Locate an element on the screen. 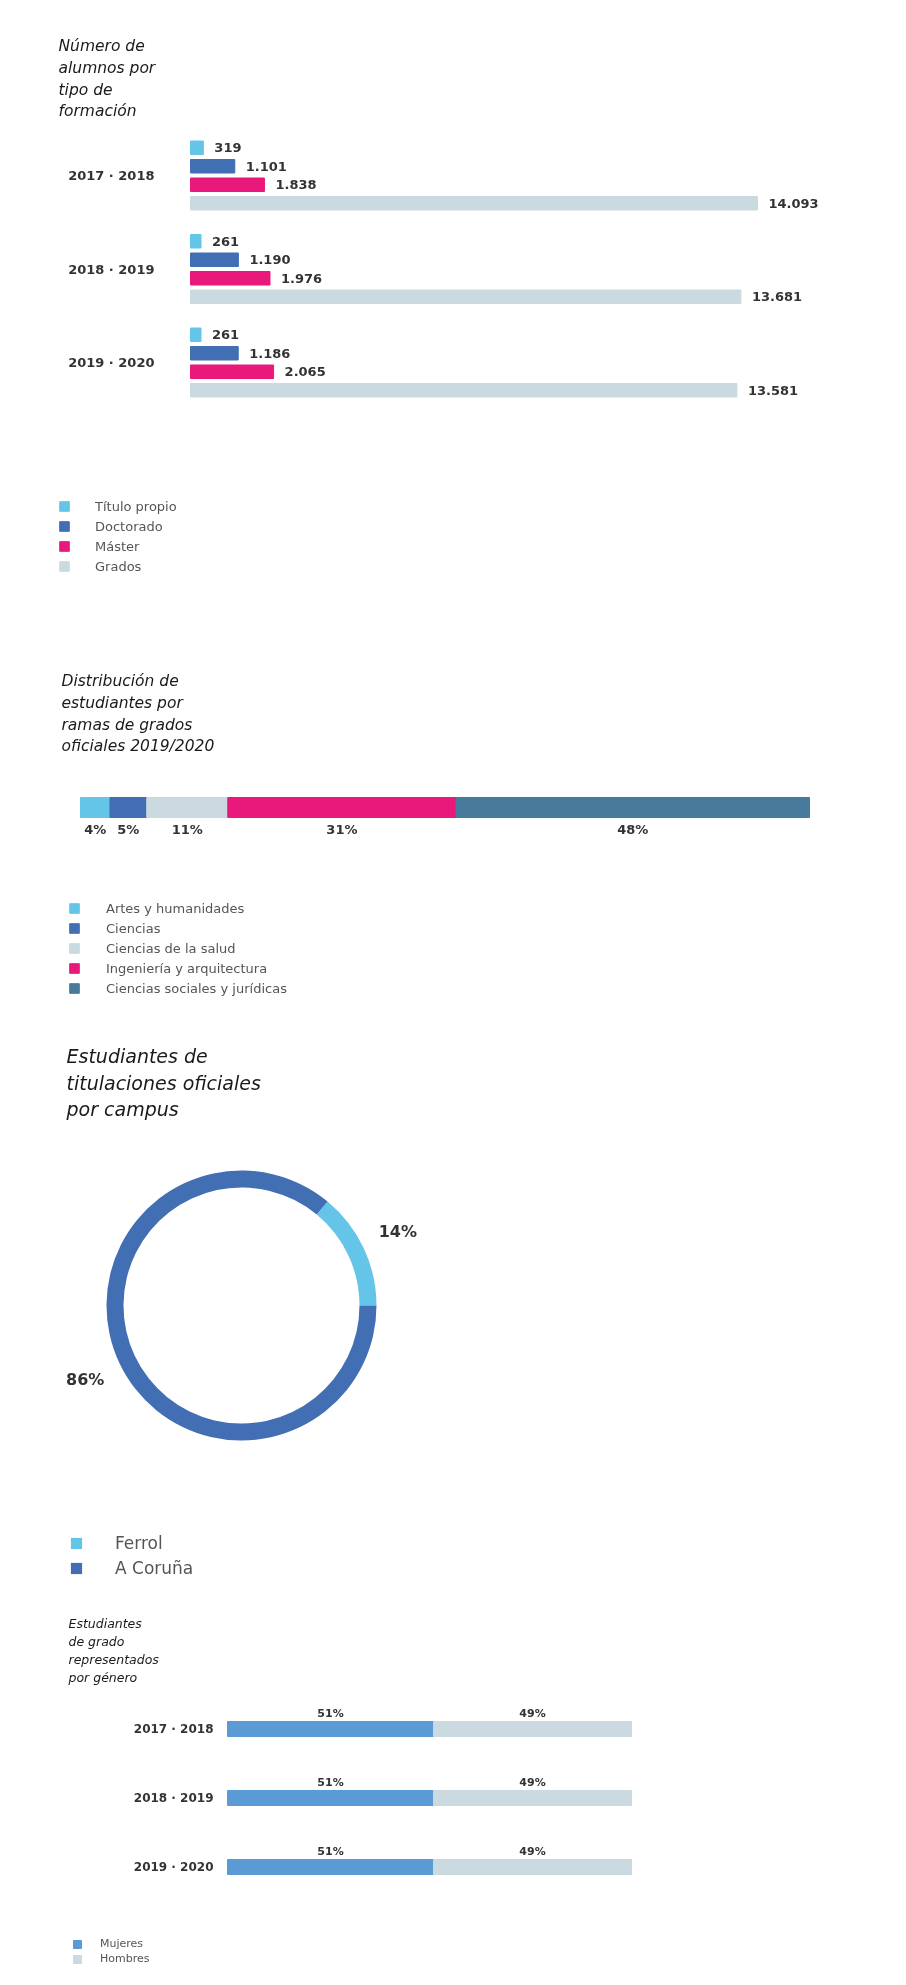  data-label: 5% is located at coordinates (128, 829).